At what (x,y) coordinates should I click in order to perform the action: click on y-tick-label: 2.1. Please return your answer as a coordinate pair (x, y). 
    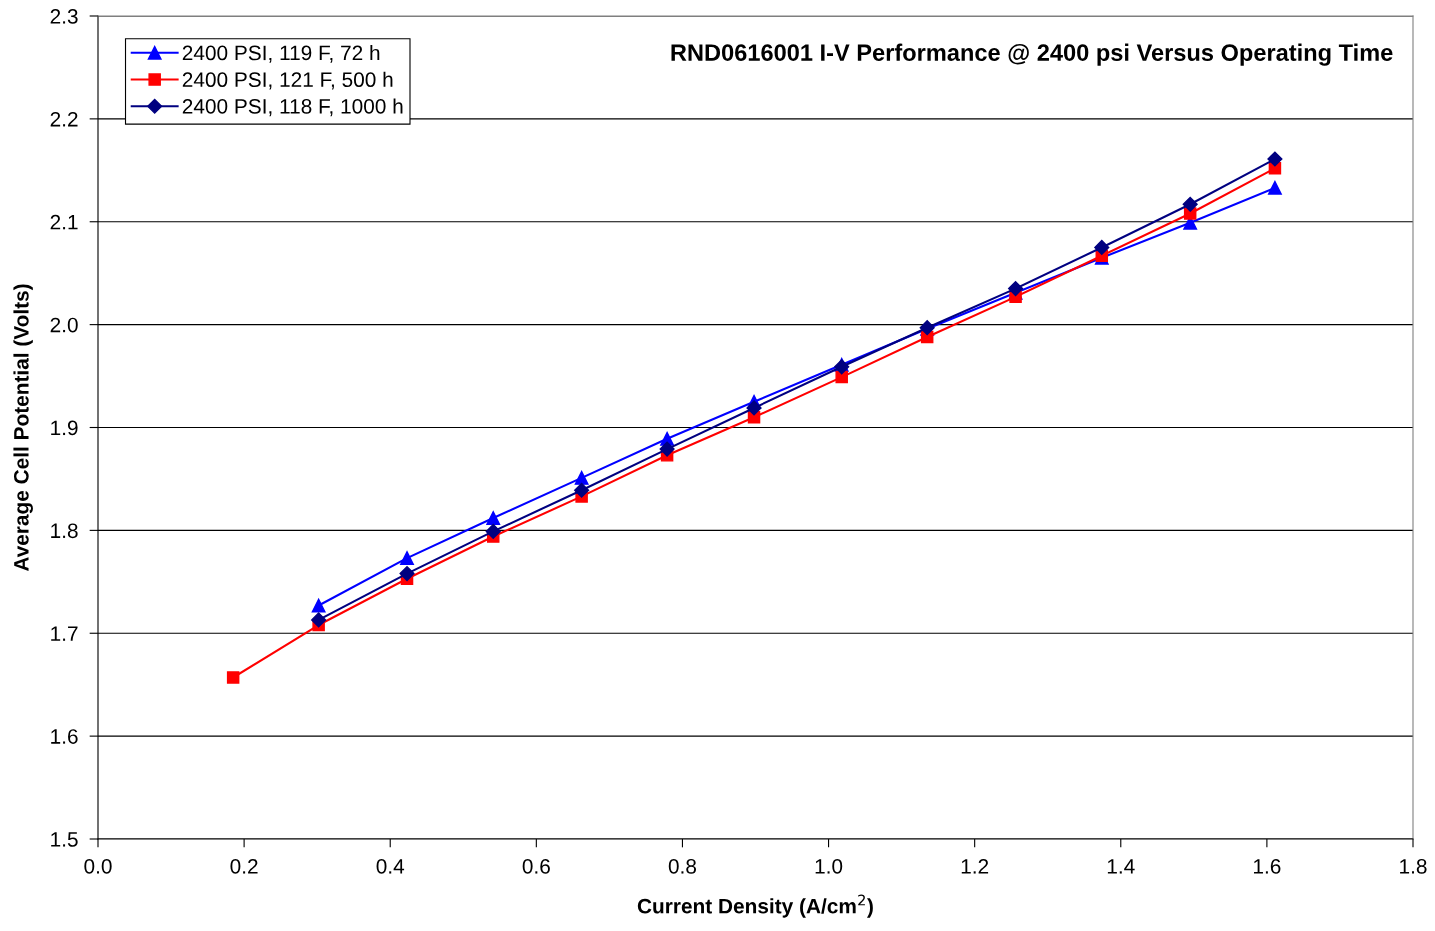
    Looking at the image, I should click on (64, 222).